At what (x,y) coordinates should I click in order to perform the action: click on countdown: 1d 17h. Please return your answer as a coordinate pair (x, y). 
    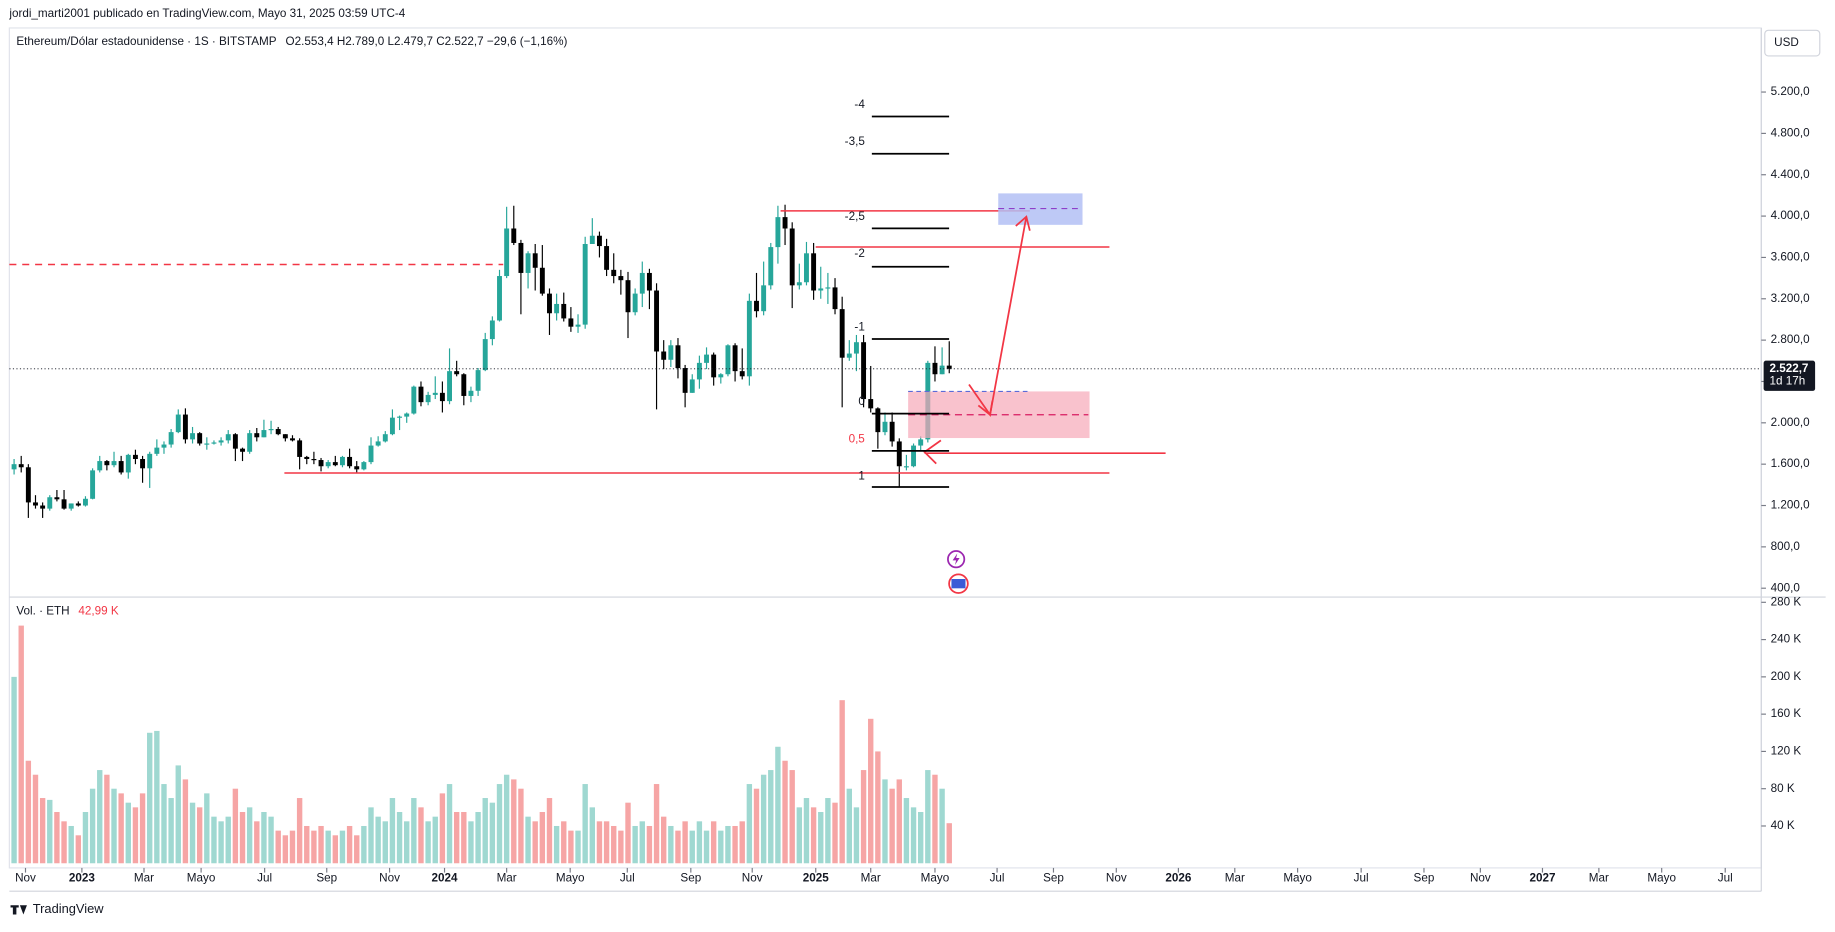
    Looking at the image, I should click on (1787, 381).